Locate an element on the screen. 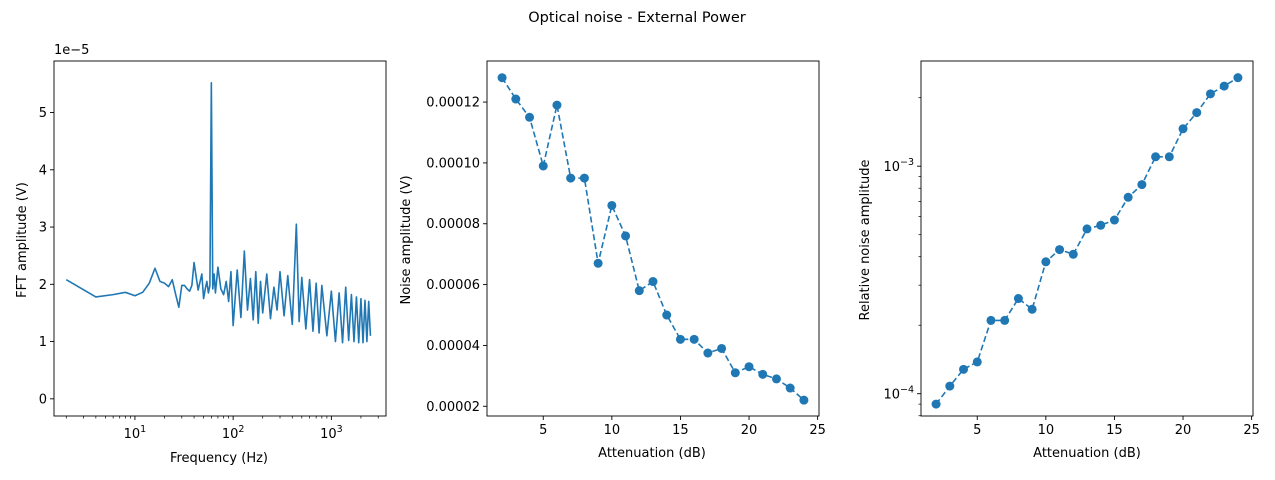  y-tick-label: 0.00004 is located at coordinates (453, 346).